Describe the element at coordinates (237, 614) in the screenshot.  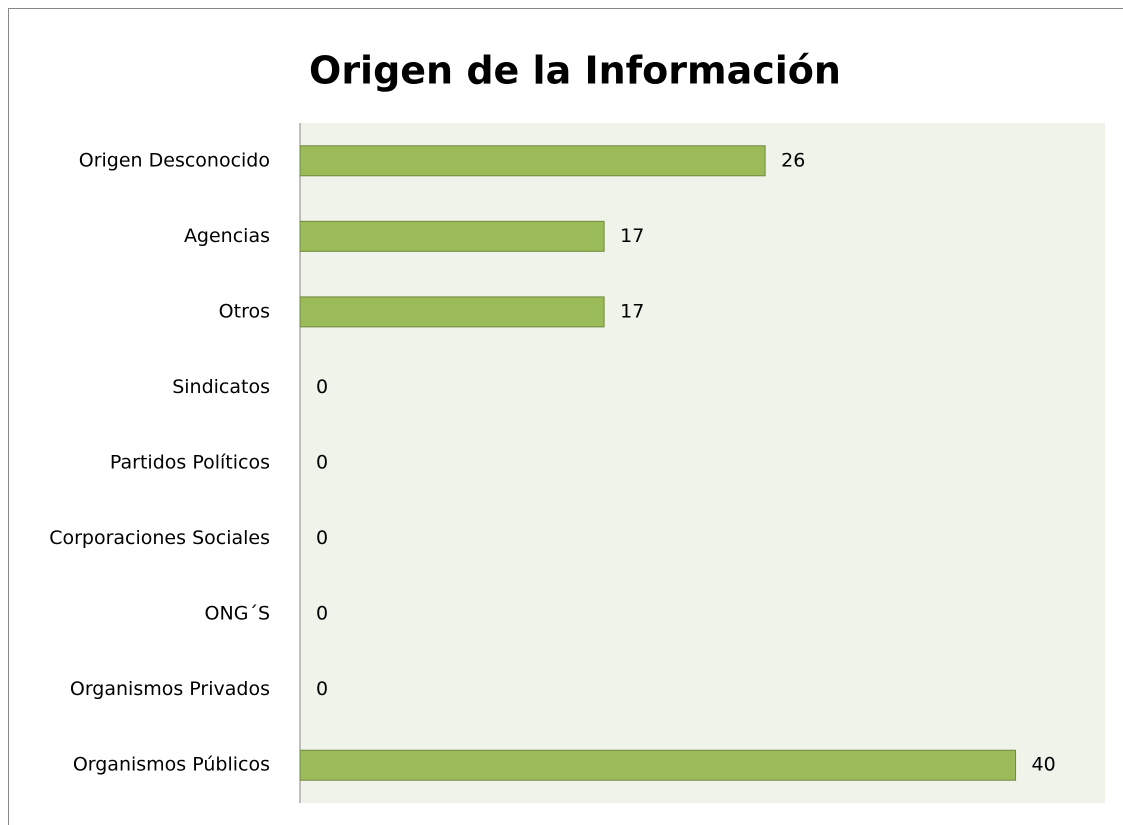
I see `y-tick-label: ONG´S` at that location.